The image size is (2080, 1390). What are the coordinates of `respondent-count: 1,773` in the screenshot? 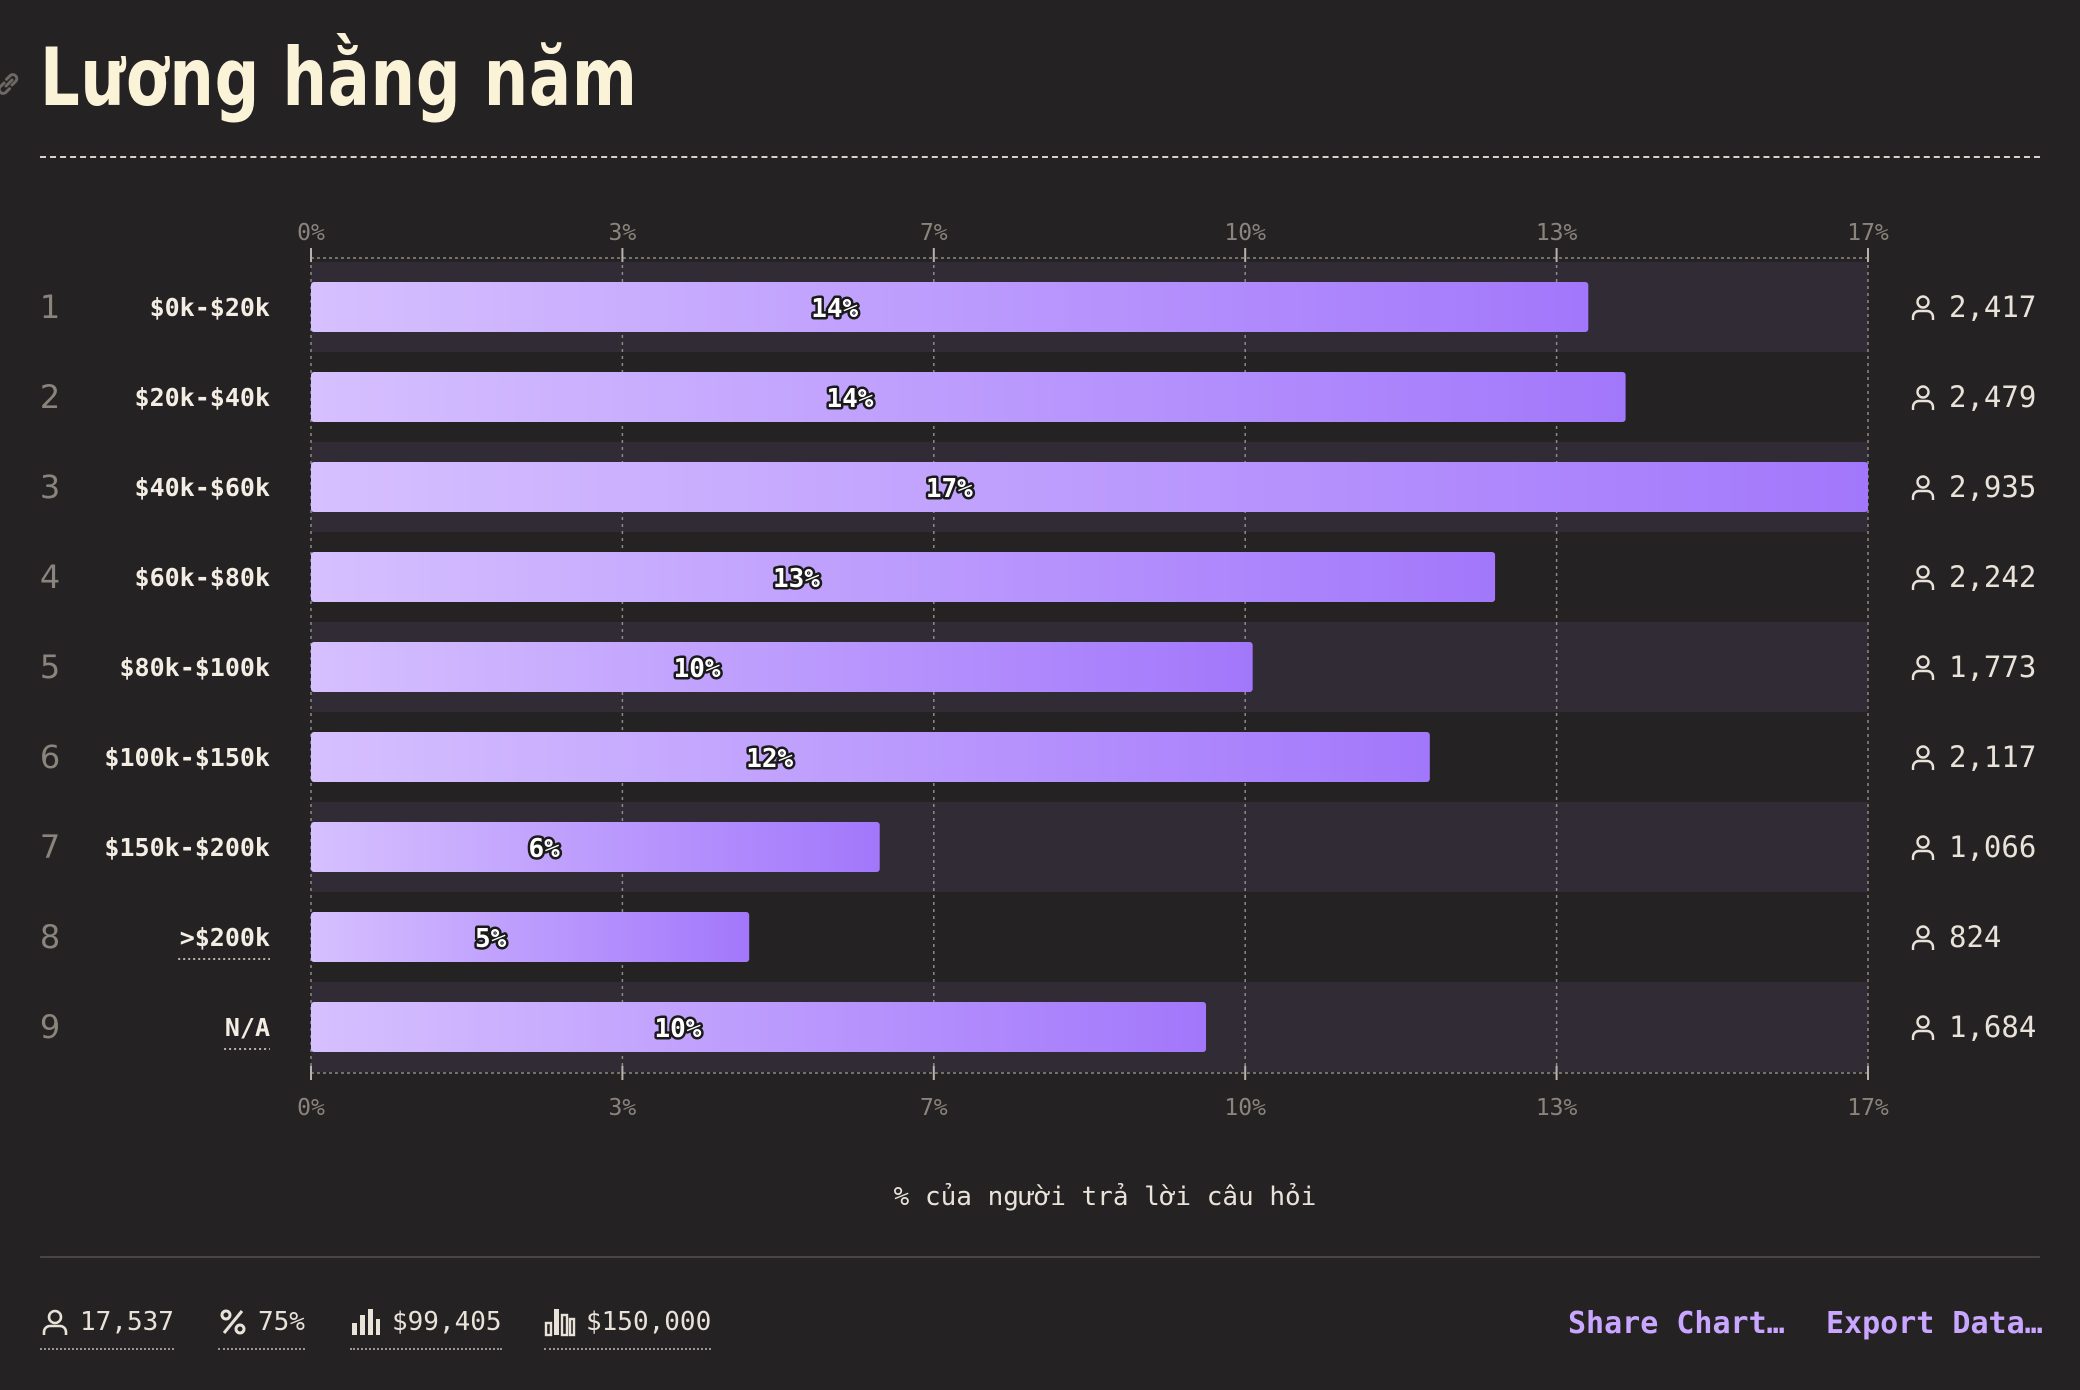 It's located at (1992, 667).